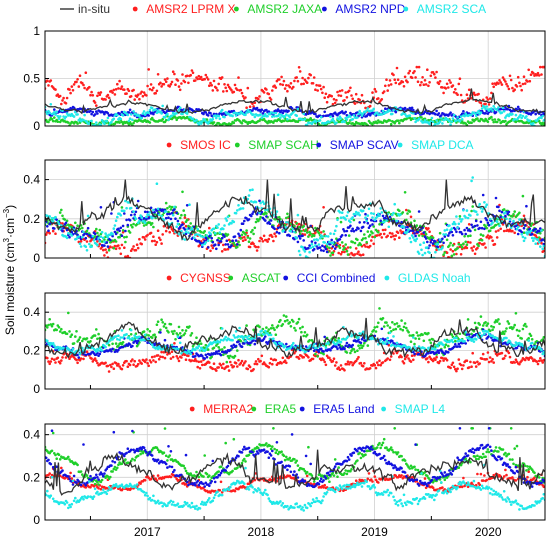  Describe the element at coordinates (31, 180) in the screenshot. I see `y-tick-label: 0.4` at that location.